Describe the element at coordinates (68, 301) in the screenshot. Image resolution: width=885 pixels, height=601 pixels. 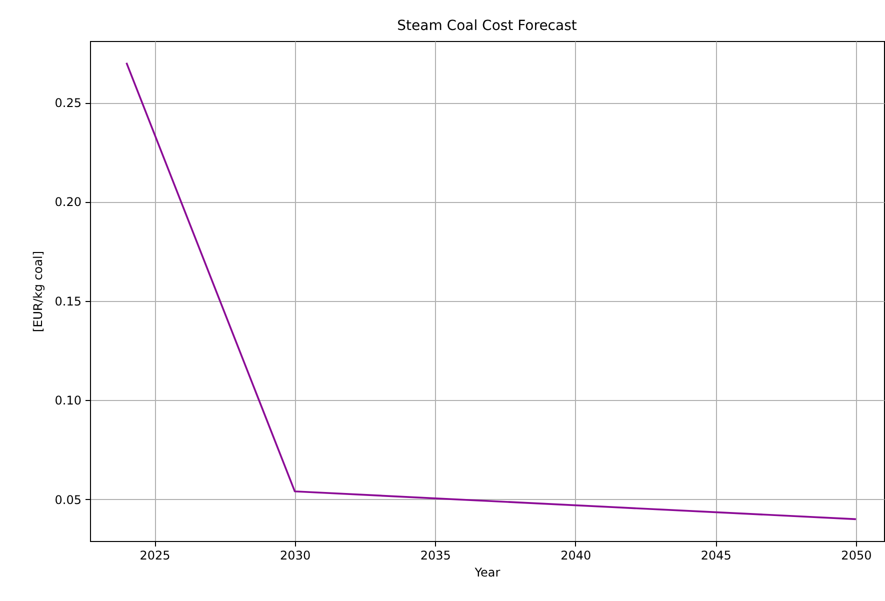
I see `y-tick-label: 0.15` at that location.